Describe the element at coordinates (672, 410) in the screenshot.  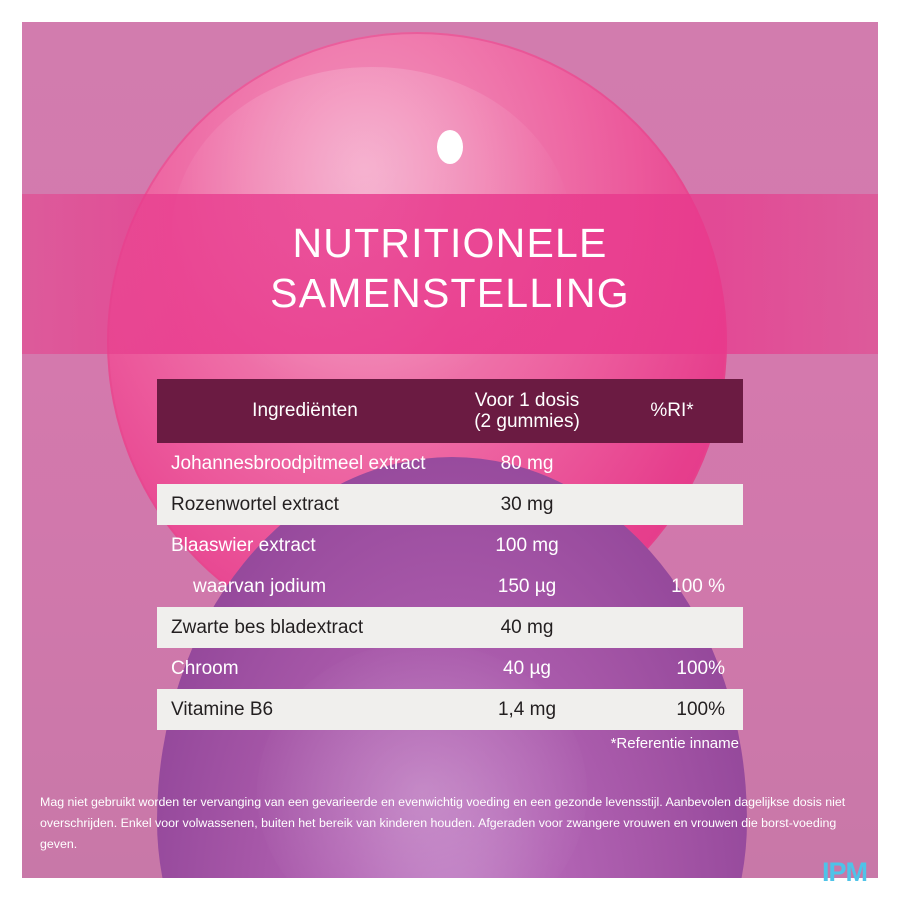
I see `column-header-ri: %RI*` at that location.